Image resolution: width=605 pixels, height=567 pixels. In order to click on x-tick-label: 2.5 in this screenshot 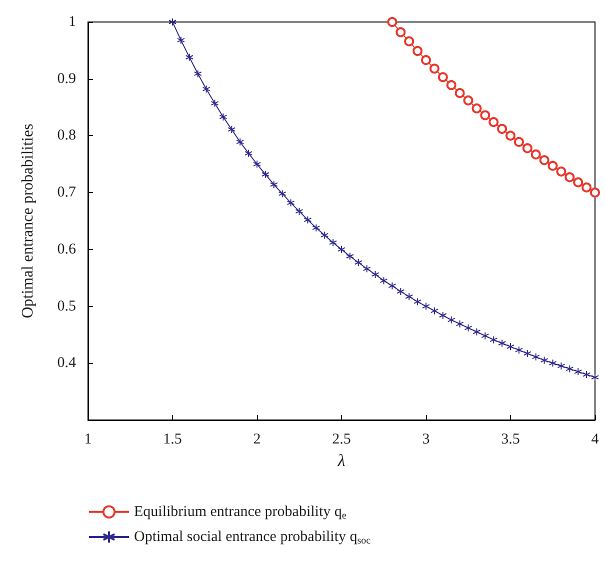, I will do `click(341, 440)`.